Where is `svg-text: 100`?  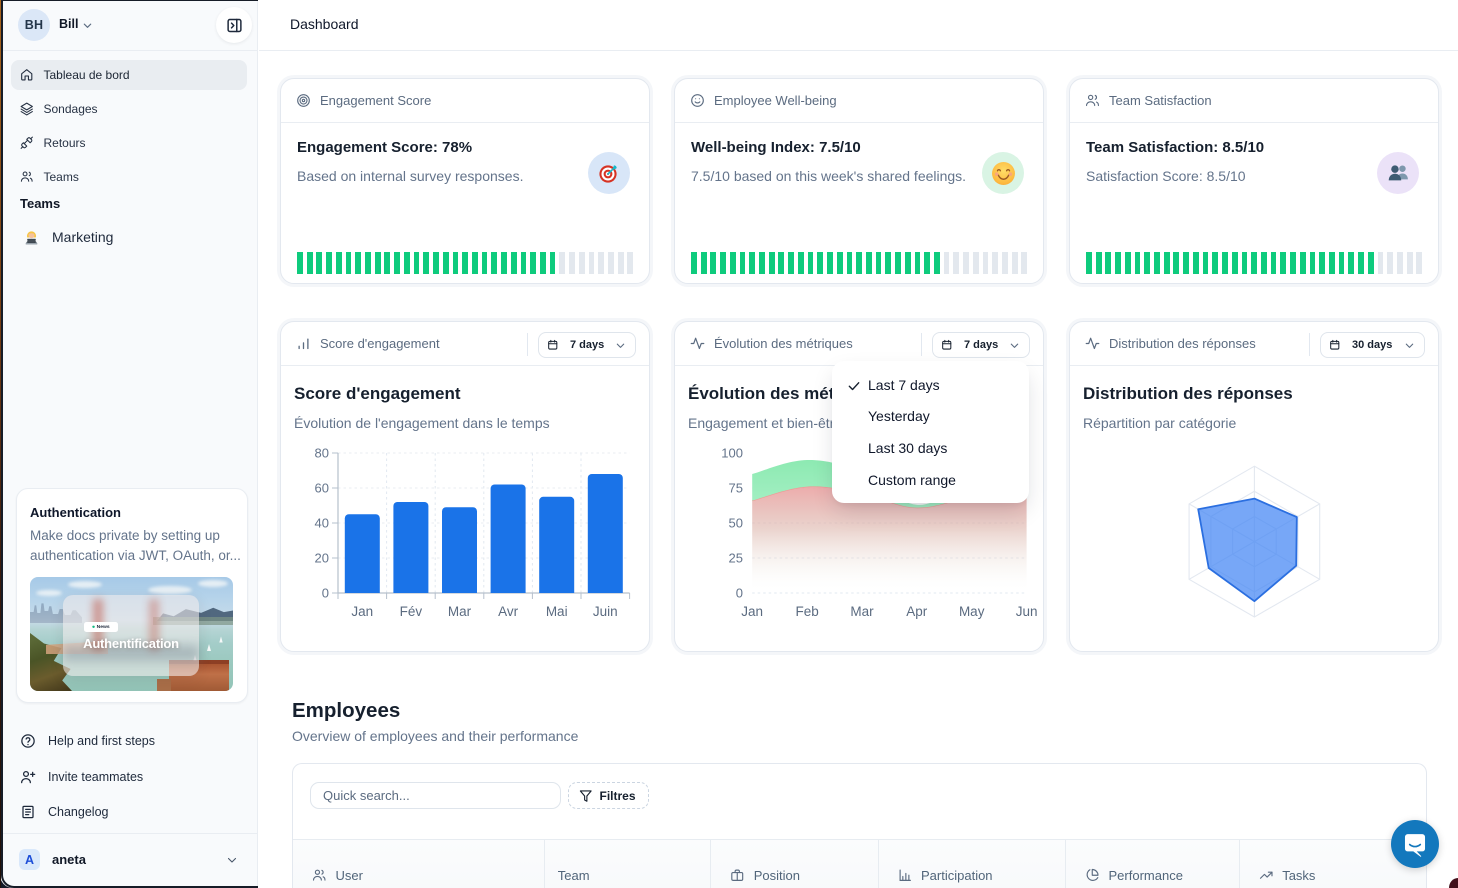
svg-text: 100 is located at coordinates (732, 453).